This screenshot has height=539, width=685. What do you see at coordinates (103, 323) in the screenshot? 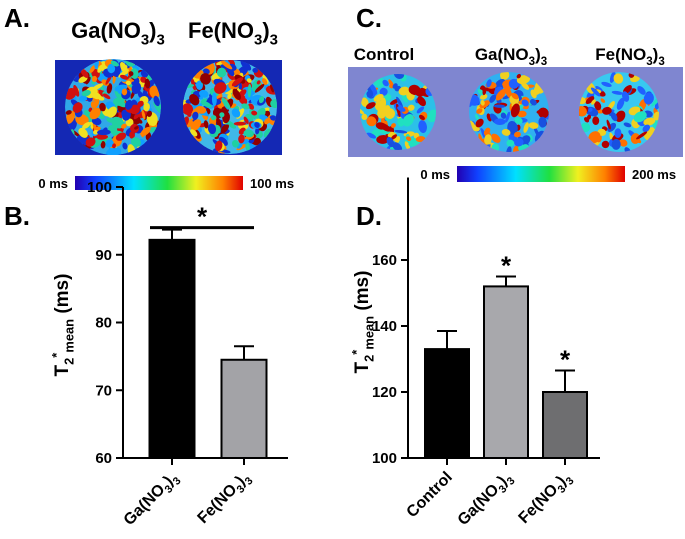
I see `y-tick-label: 80` at bounding box center [103, 323].